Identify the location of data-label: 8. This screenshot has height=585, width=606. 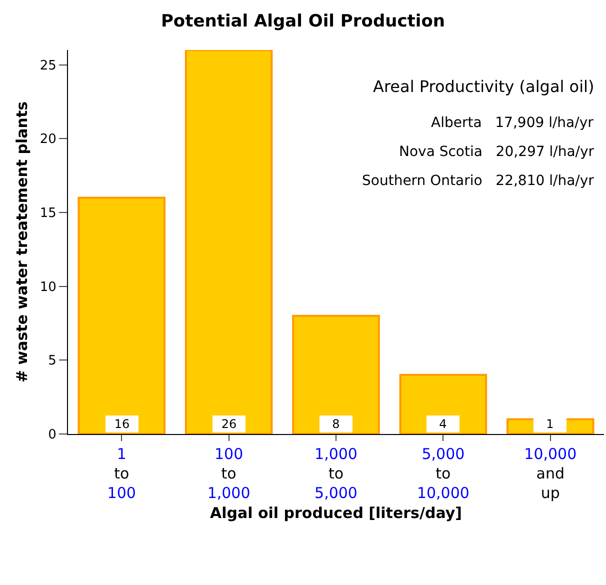
(336, 424).